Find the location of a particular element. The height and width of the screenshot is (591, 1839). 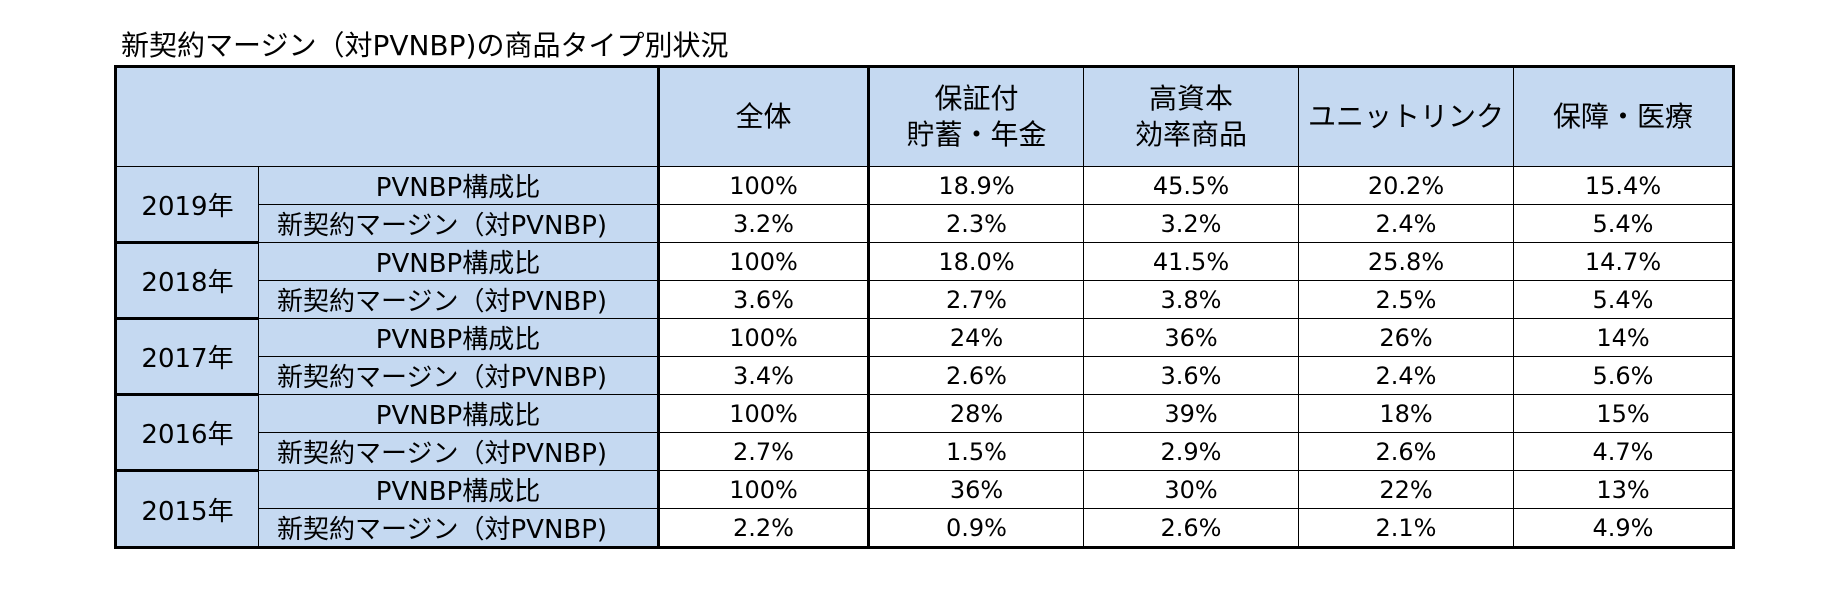

cell-pvnbp-share: 14% is located at coordinates (1623, 337).